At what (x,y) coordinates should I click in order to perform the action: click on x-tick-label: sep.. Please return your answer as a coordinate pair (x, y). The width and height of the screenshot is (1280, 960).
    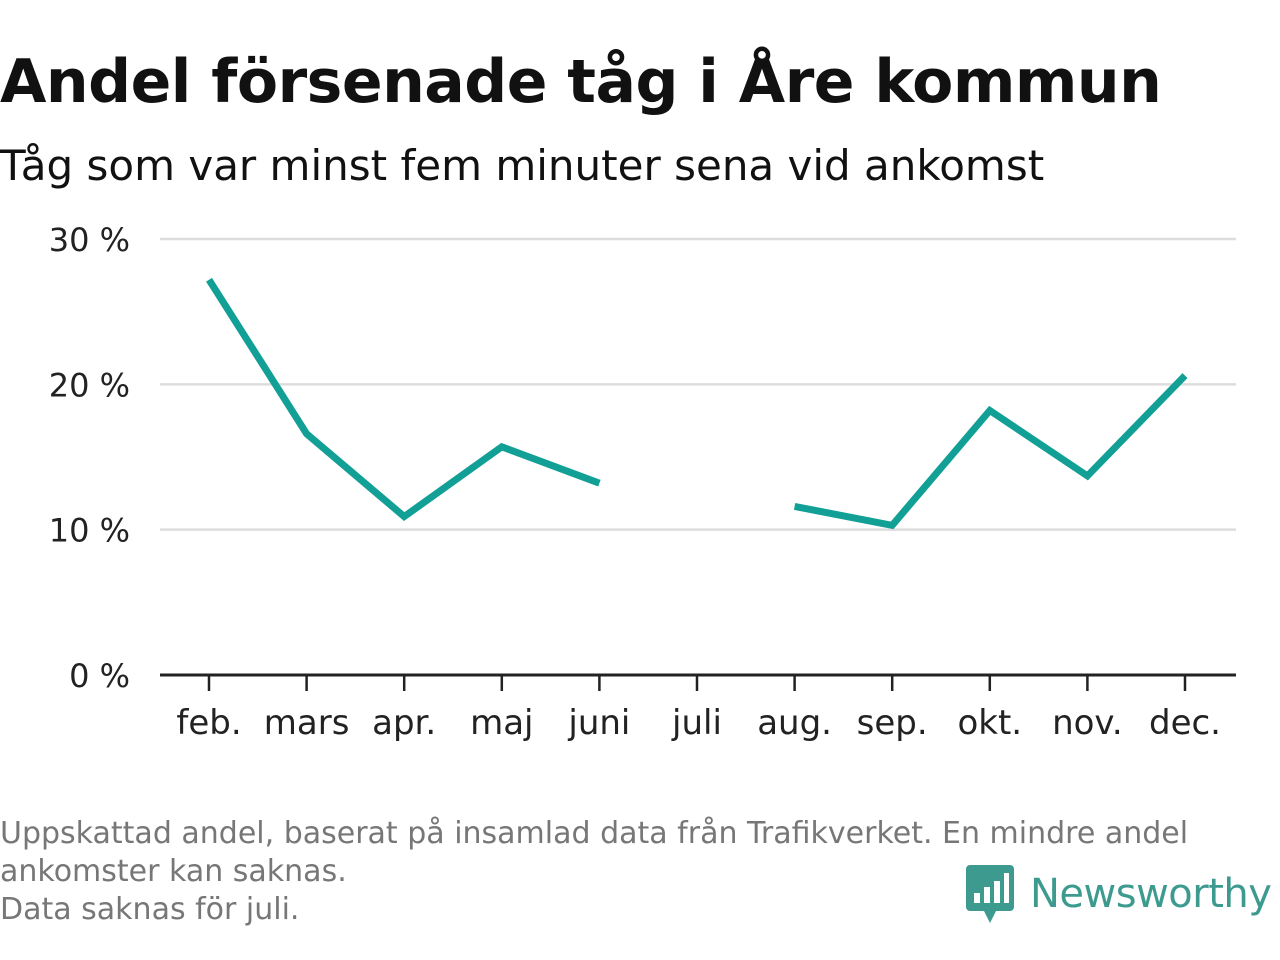
    Looking at the image, I should click on (892, 723).